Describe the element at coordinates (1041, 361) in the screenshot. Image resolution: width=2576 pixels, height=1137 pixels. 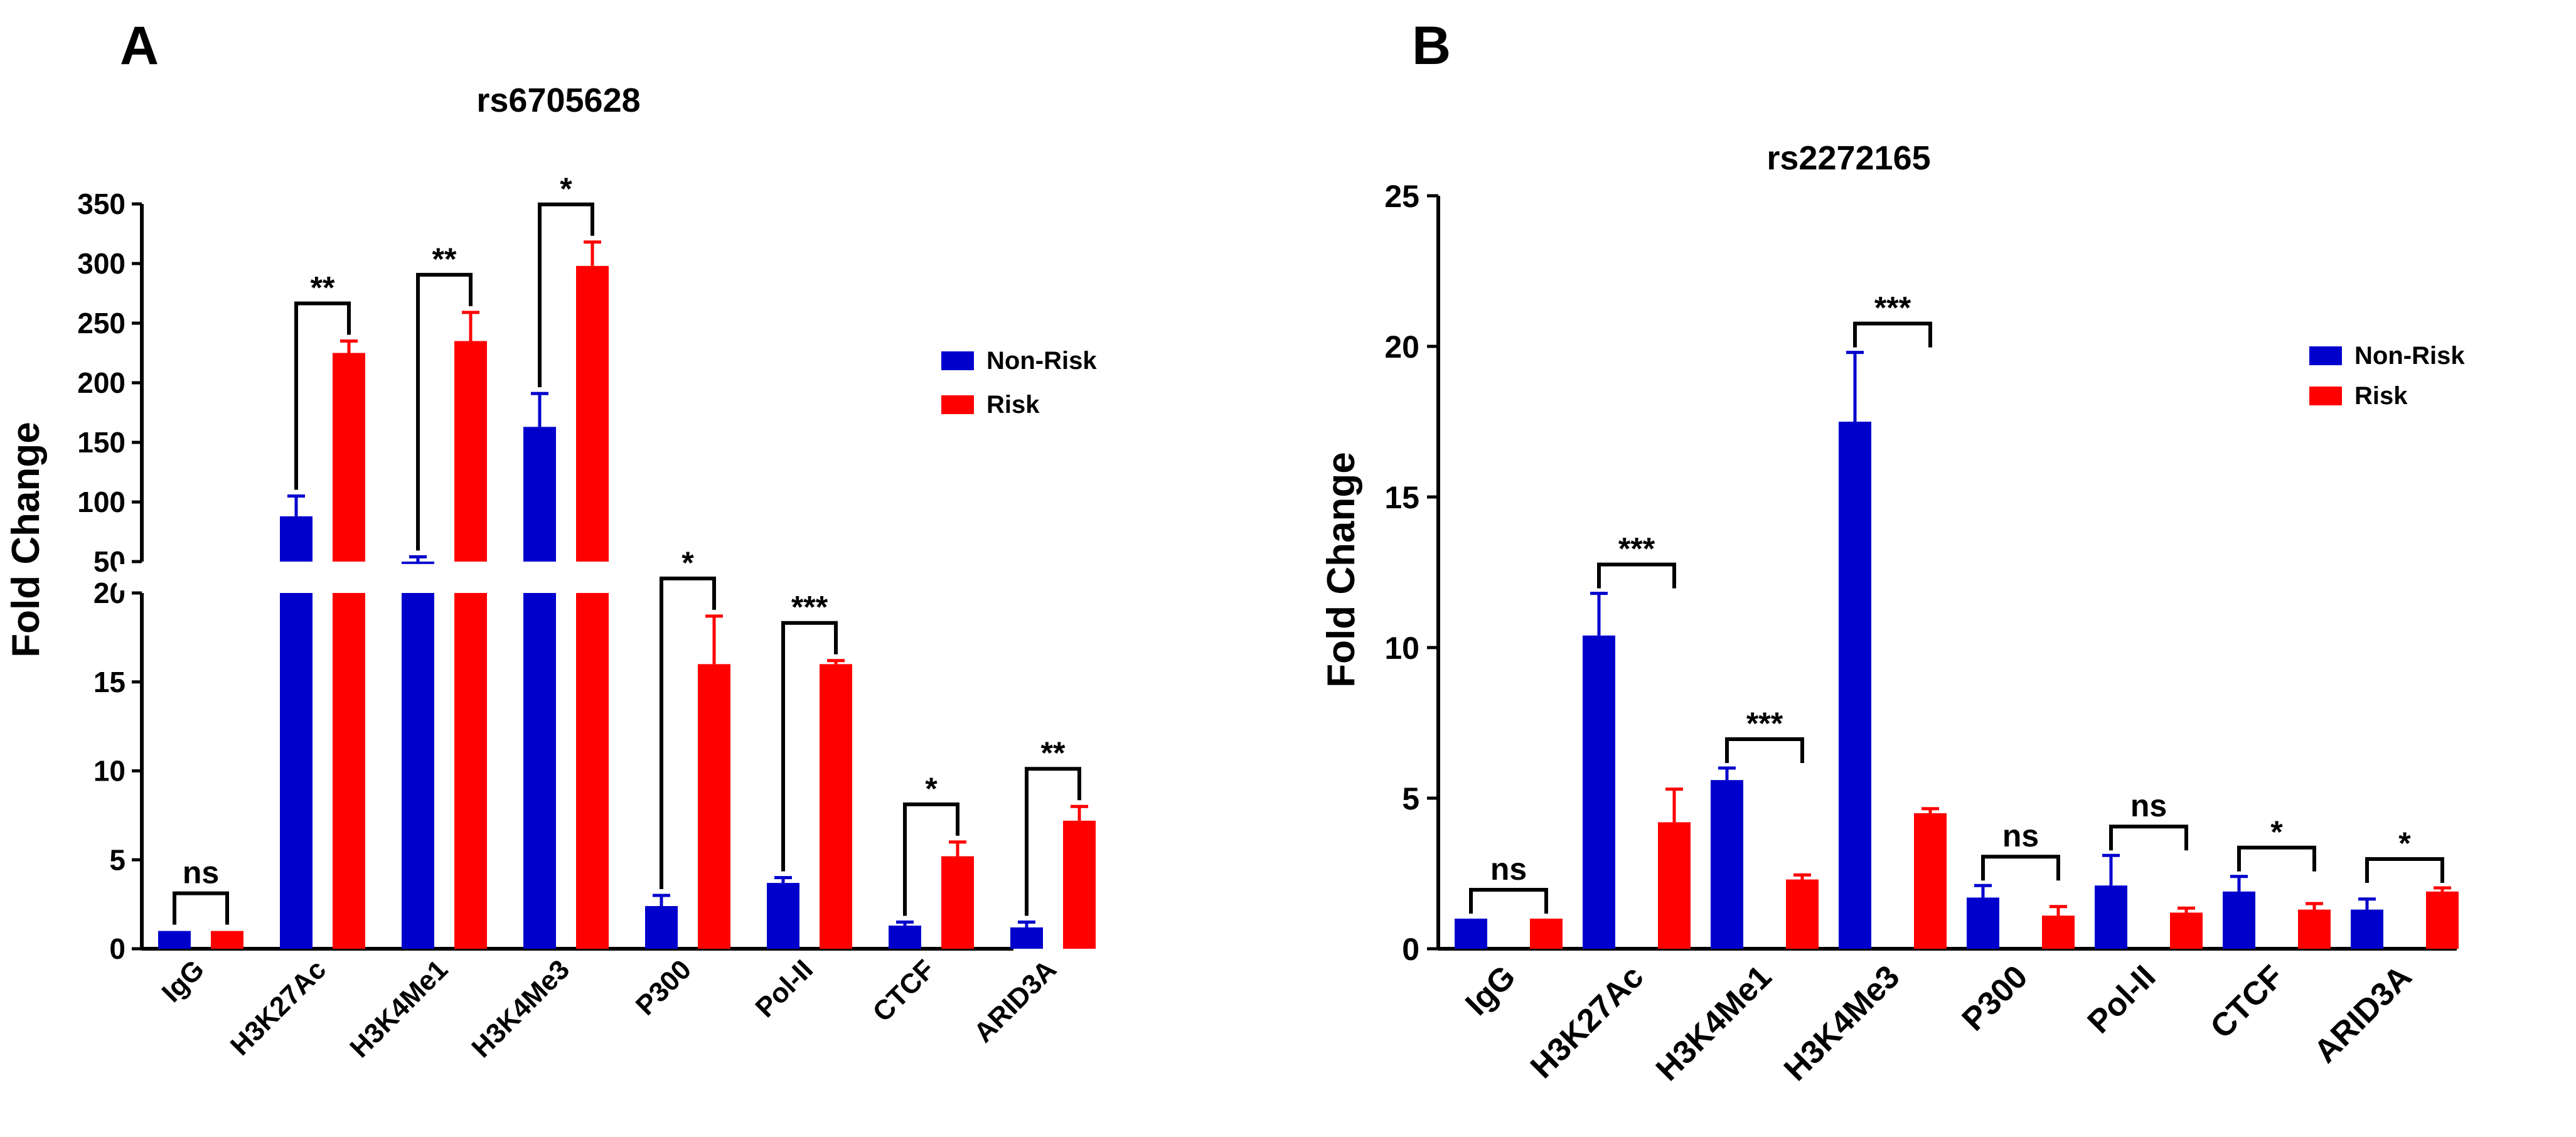
I see `legend-label: Non-Risk` at that location.